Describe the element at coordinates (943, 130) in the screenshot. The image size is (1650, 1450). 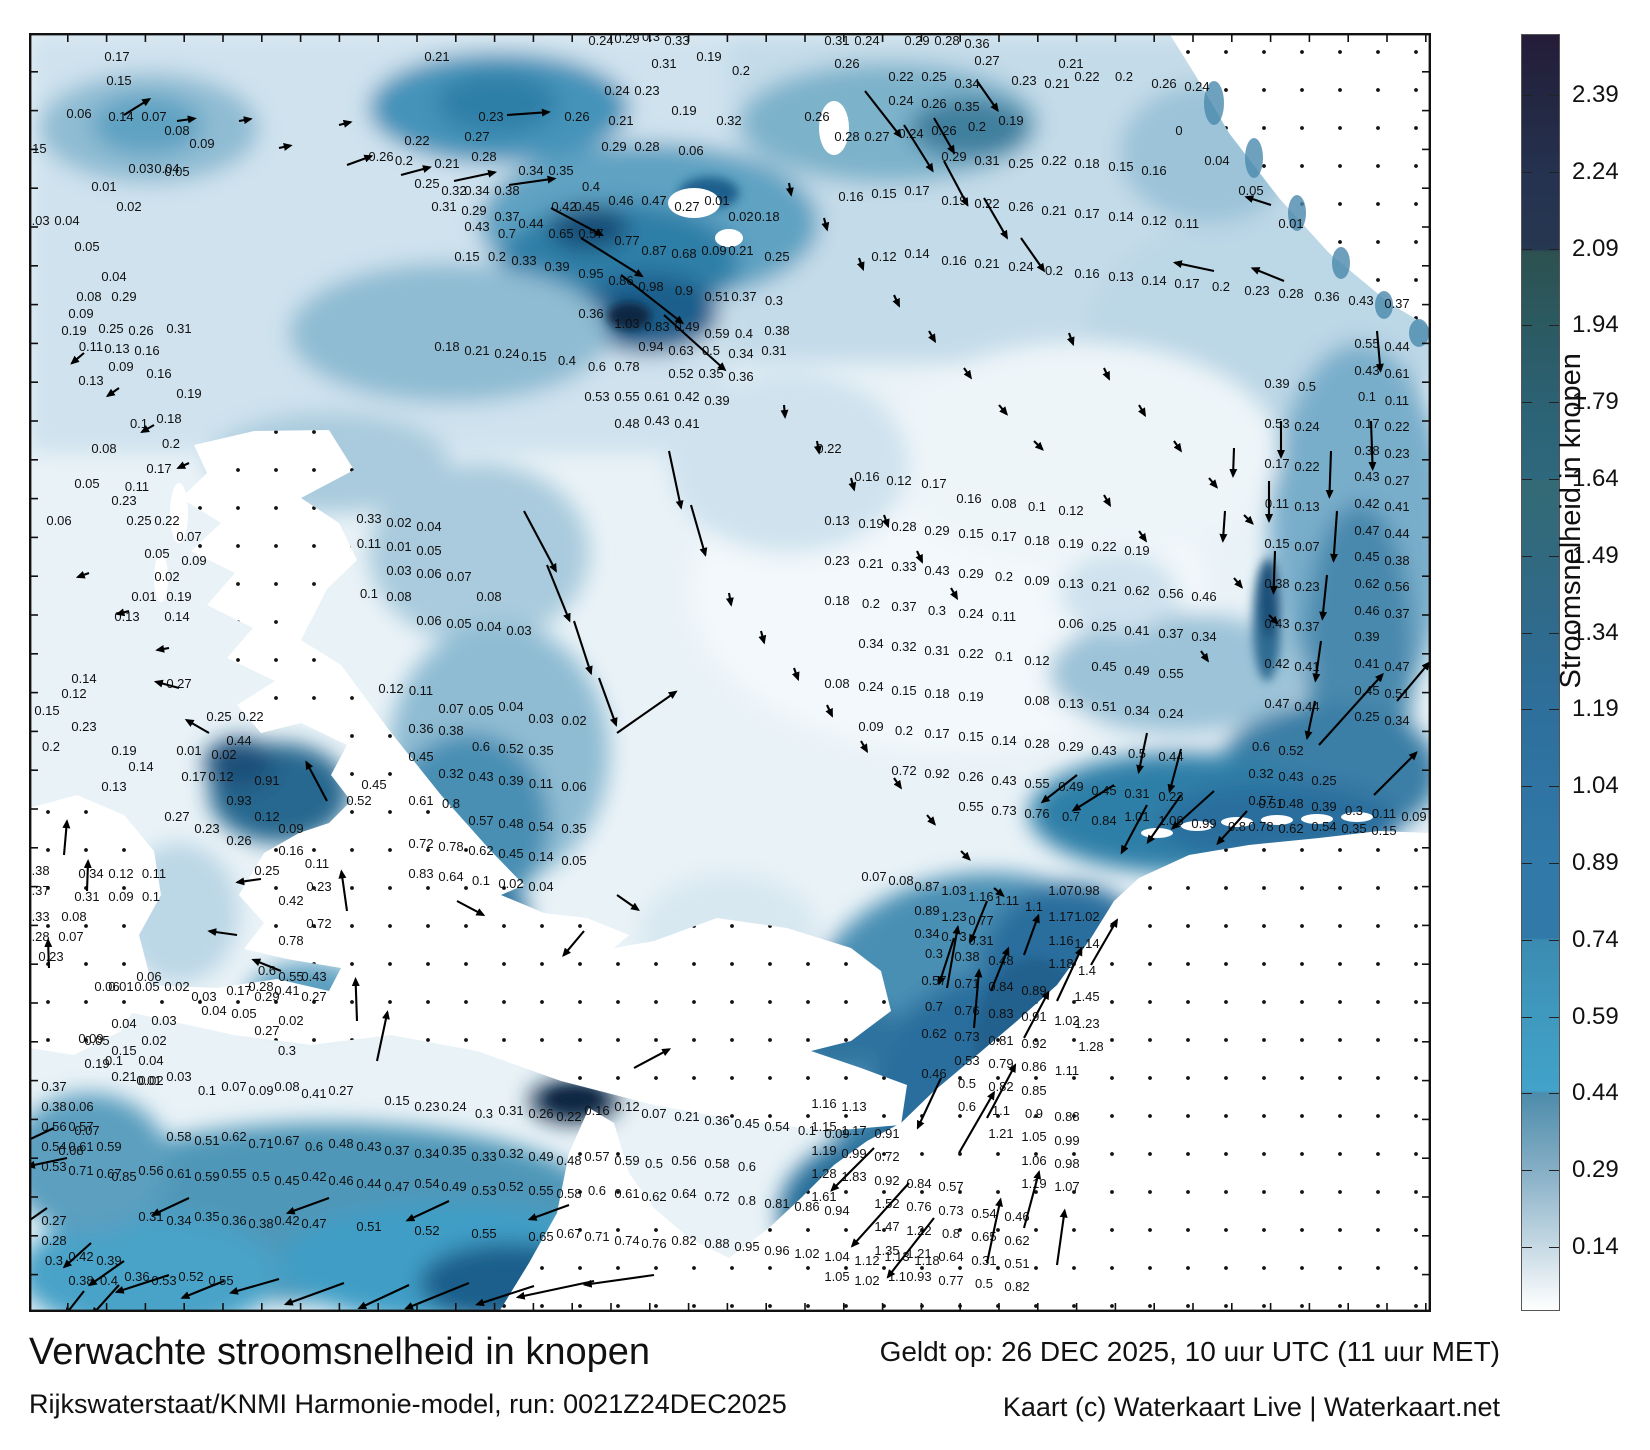
I see `current-speed-label: 0.26` at that location.